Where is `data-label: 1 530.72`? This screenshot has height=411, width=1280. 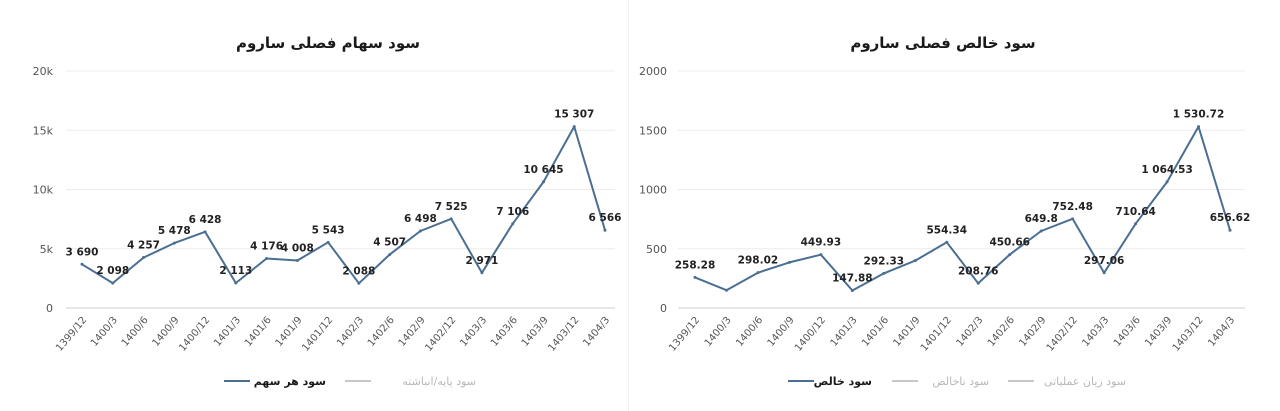 data-label: 1 530.72 is located at coordinates (1198, 115).